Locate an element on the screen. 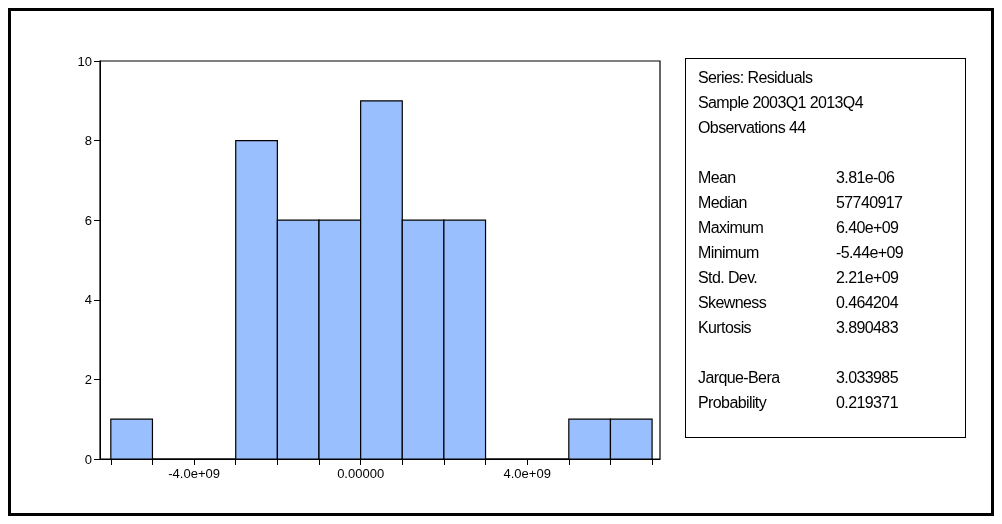 The height and width of the screenshot is (524, 1002). text: Kurtosis 3.890483 is located at coordinates (798, 327).